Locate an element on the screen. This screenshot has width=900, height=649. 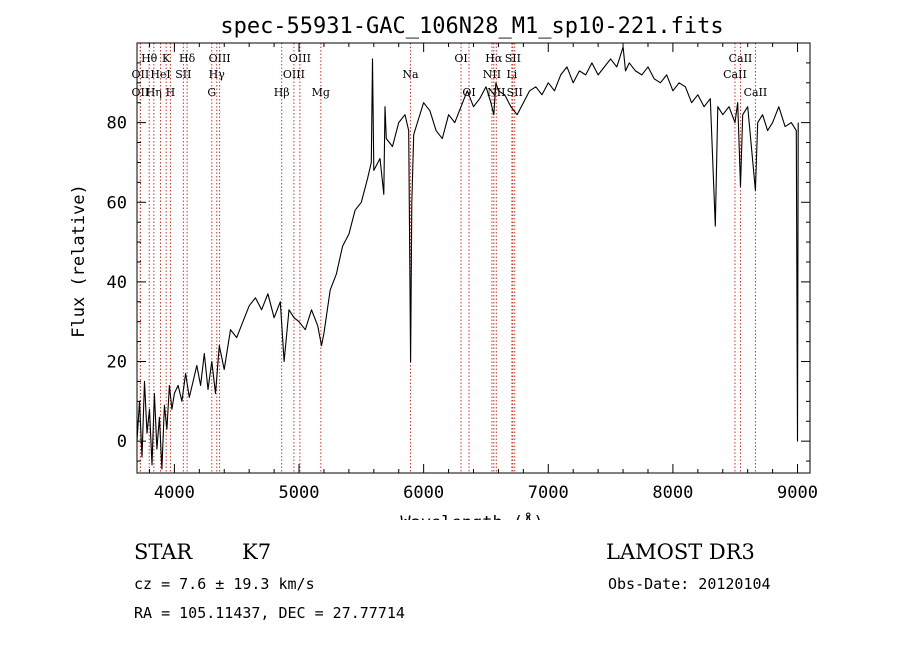
observation-date: Obs-Date: 20120104 is located at coordinates (689, 584).